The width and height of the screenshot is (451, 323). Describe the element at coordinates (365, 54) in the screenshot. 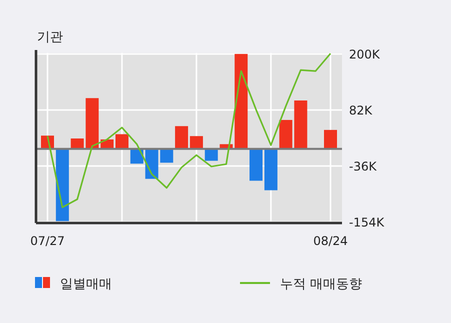

I see `y-tick-label: 200K` at that location.